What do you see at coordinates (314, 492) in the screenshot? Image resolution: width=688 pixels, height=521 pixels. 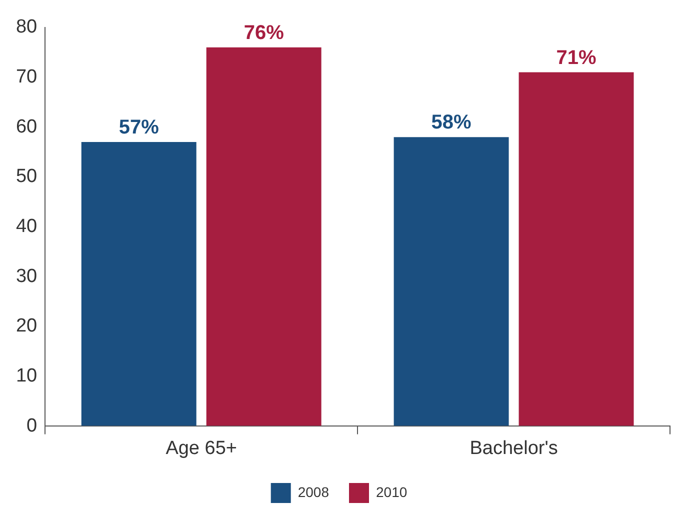 I see `legend-label: 2008` at bounding box center [314, 492].